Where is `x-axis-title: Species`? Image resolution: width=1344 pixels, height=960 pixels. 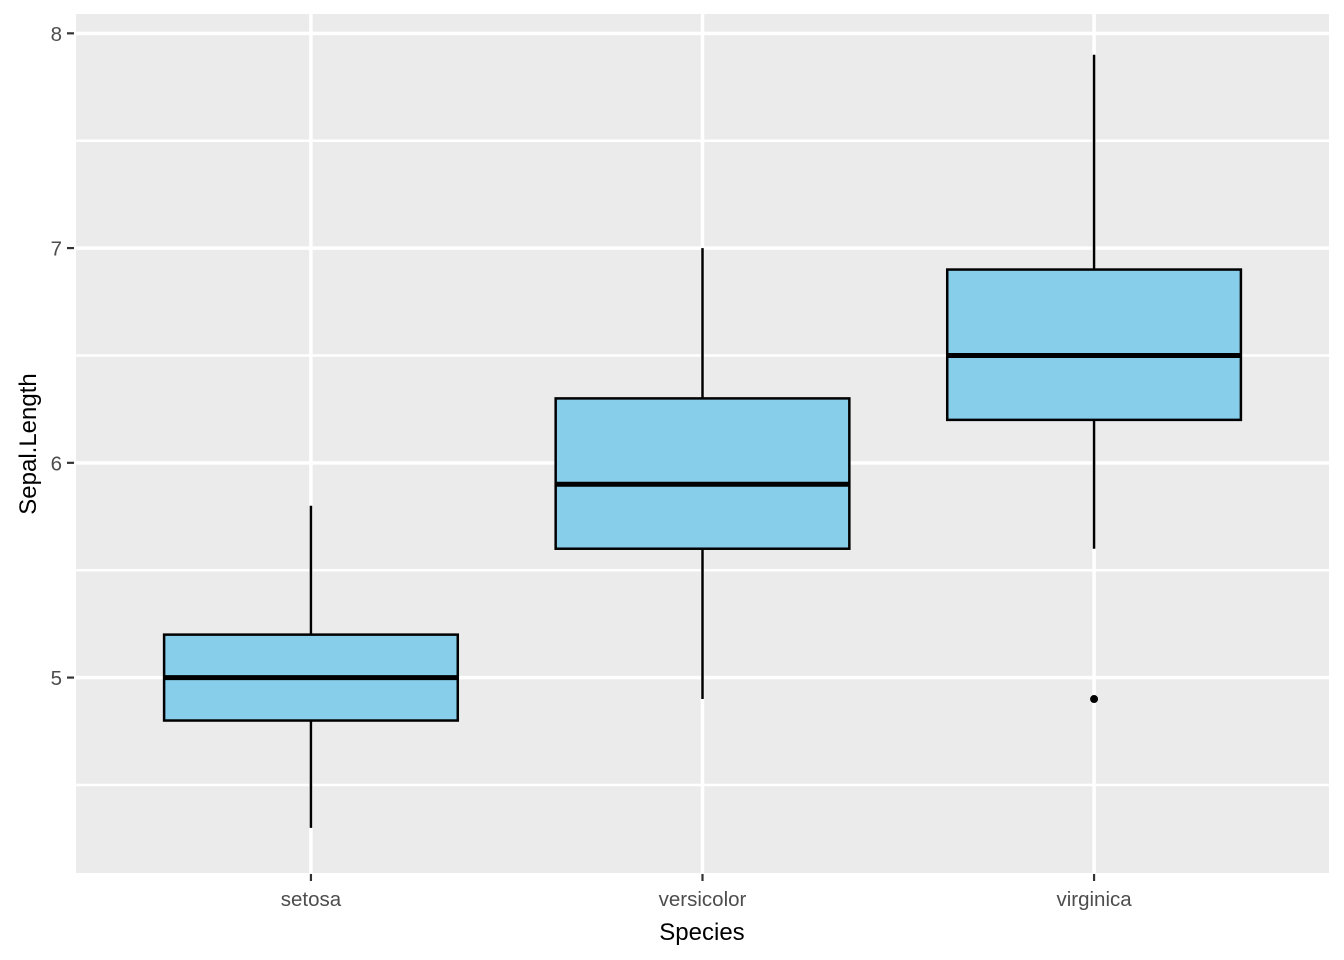
x-axis-title: Species is located at coordinates (701, 932).